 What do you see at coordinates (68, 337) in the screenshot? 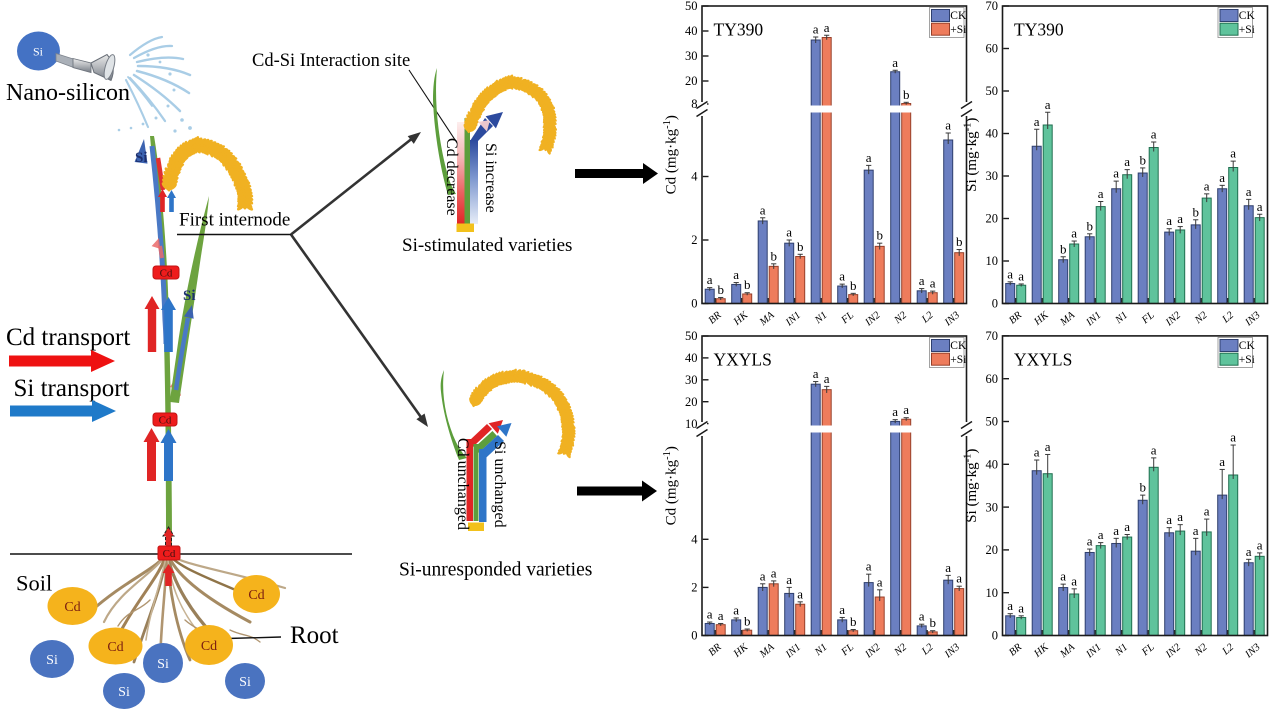
I see `svg-text: Cd transport` at bounding box center [68, 337].